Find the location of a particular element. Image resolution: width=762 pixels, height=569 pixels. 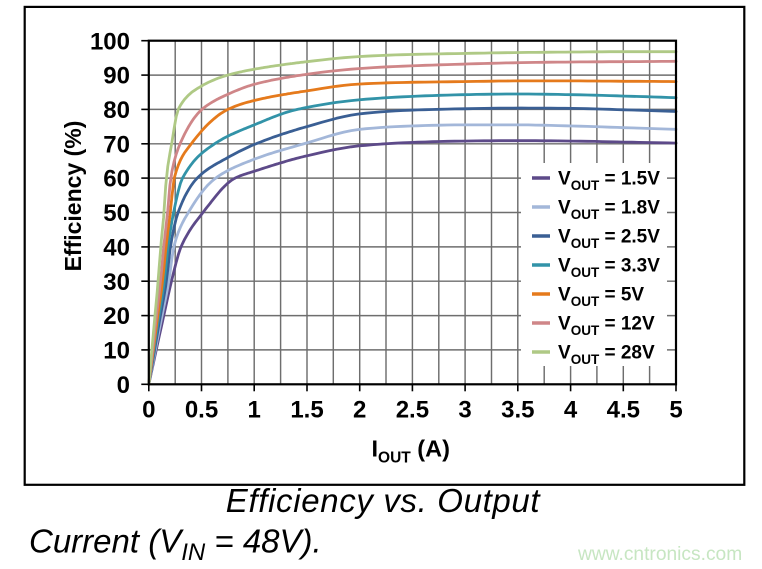

svg-text: 10 is located at coordinates (116, 351).